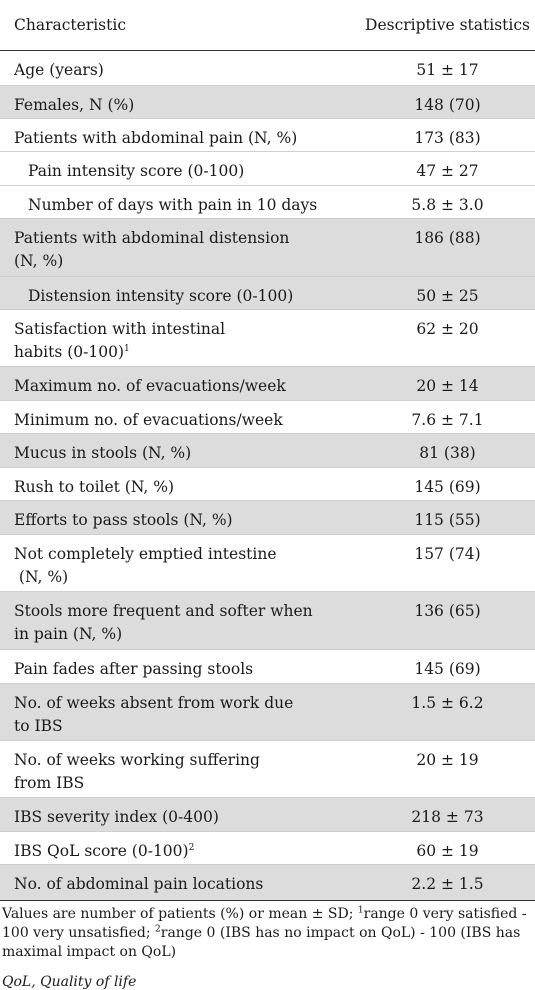  I want to click on table-header: Characteristic Descriptive statistics, so click(267, 25).